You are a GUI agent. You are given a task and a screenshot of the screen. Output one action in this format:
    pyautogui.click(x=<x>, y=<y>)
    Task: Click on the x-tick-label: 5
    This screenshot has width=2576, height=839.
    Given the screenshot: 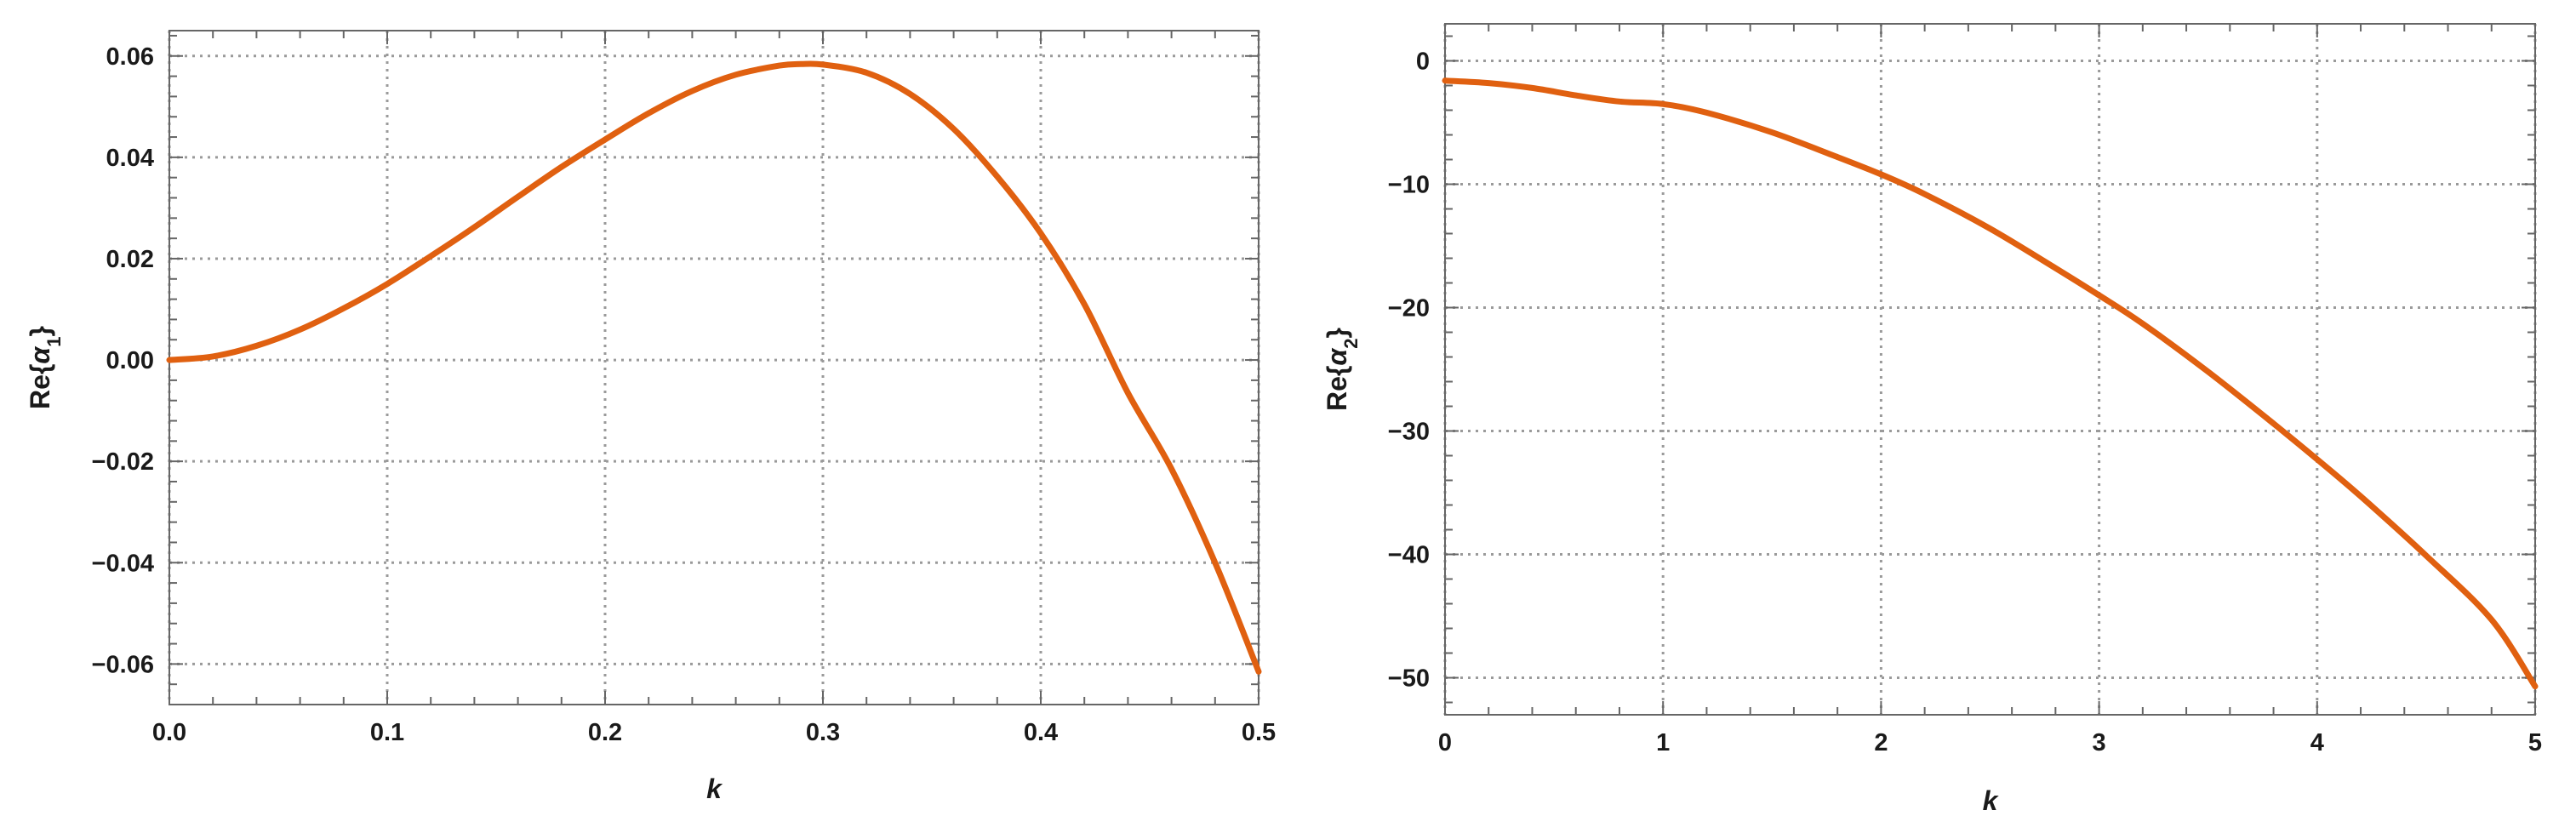 What is the action you would take?
    pyautogui.click(x=2535, y=742)
    